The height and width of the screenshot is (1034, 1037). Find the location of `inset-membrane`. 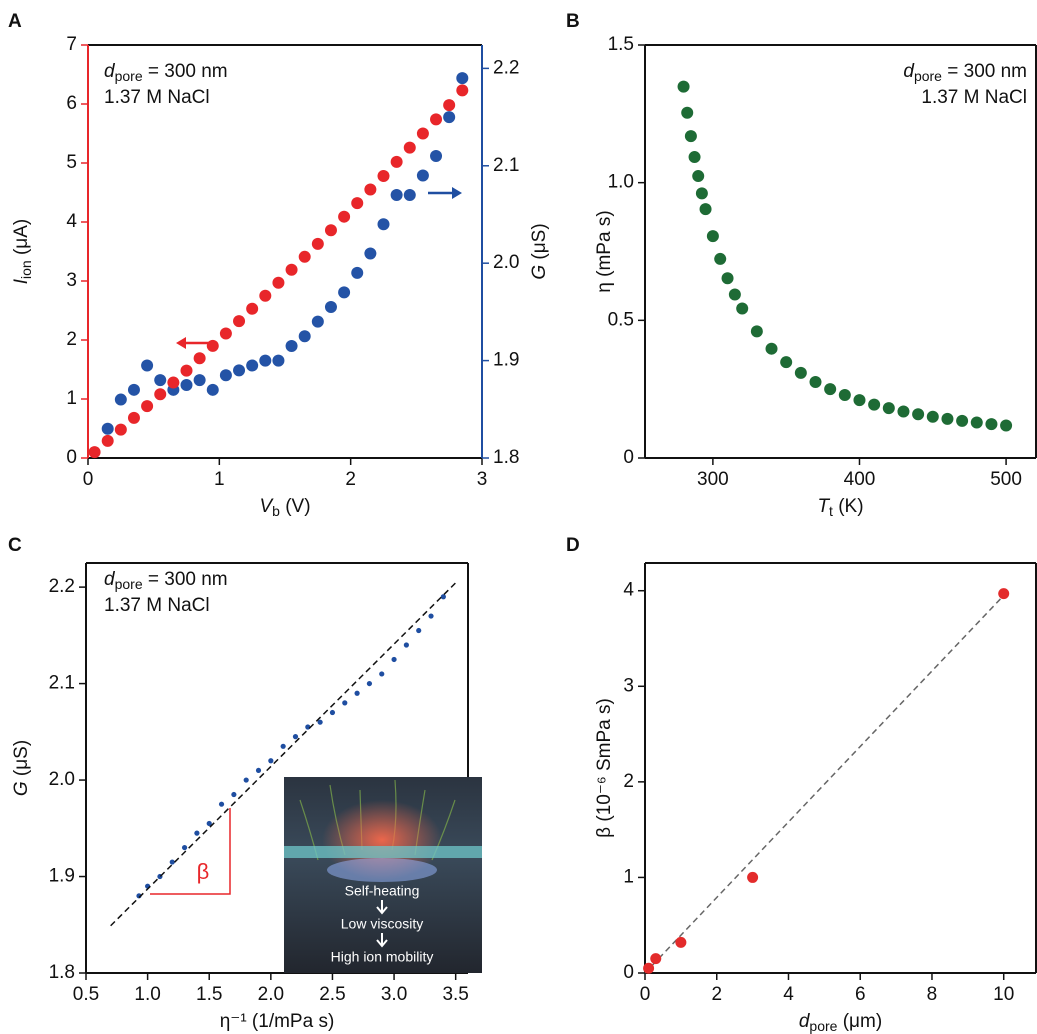

inset-membrane is located at coordinates (383, 852).